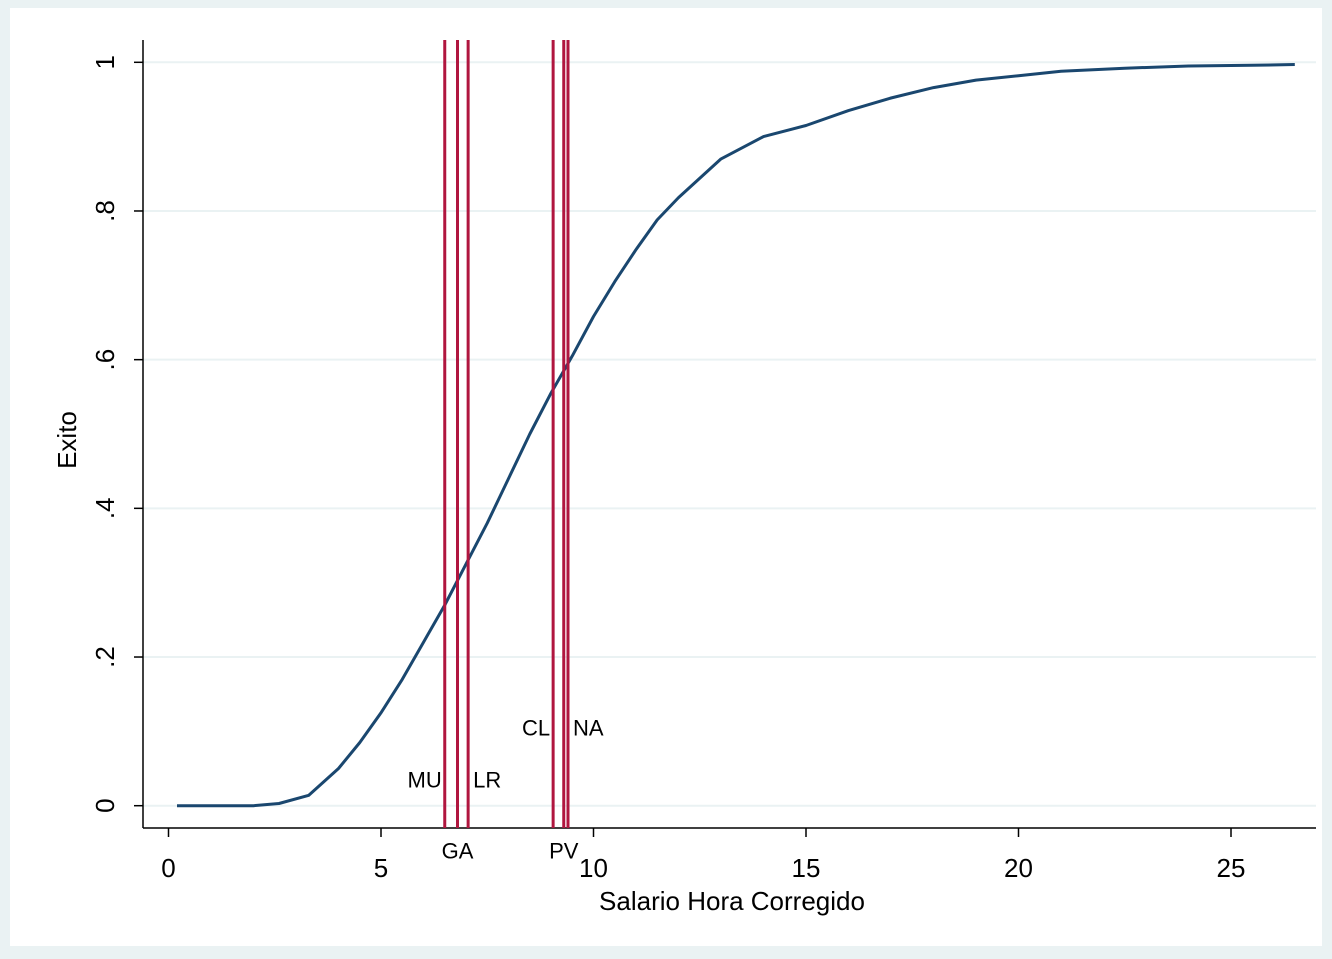 Image resolution: width=1332 pixels, height=959 pixels. Describe the element at coordinates (105, 211) in the screenshot. I see `y-tick-label: .8` at that location.